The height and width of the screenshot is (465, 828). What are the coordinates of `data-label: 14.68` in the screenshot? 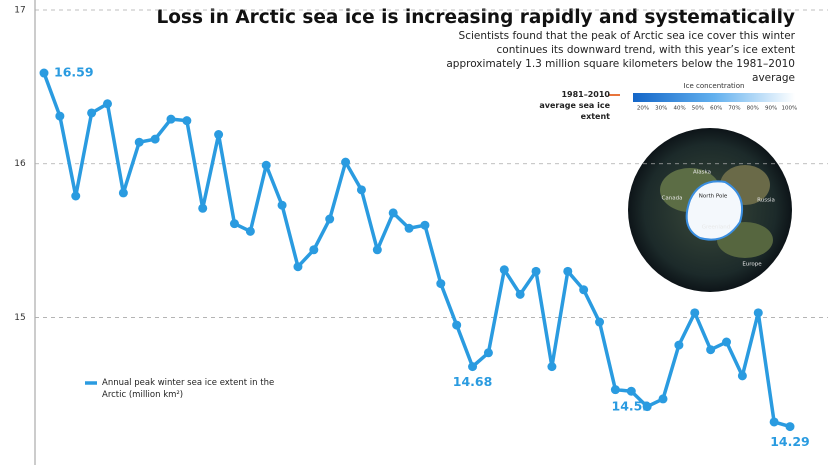 It's located at (473, 381).